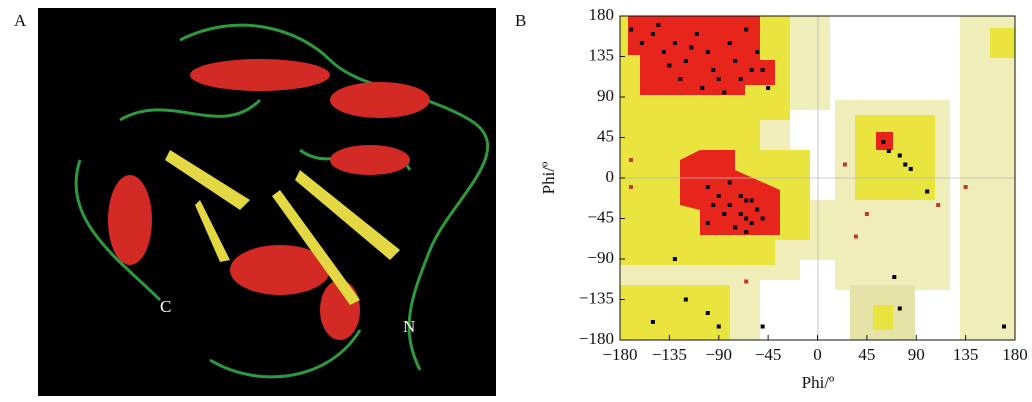  Describe the element at coordinates (602, 54) in the screenshot. I see `y-tick-label: 135` at that location.